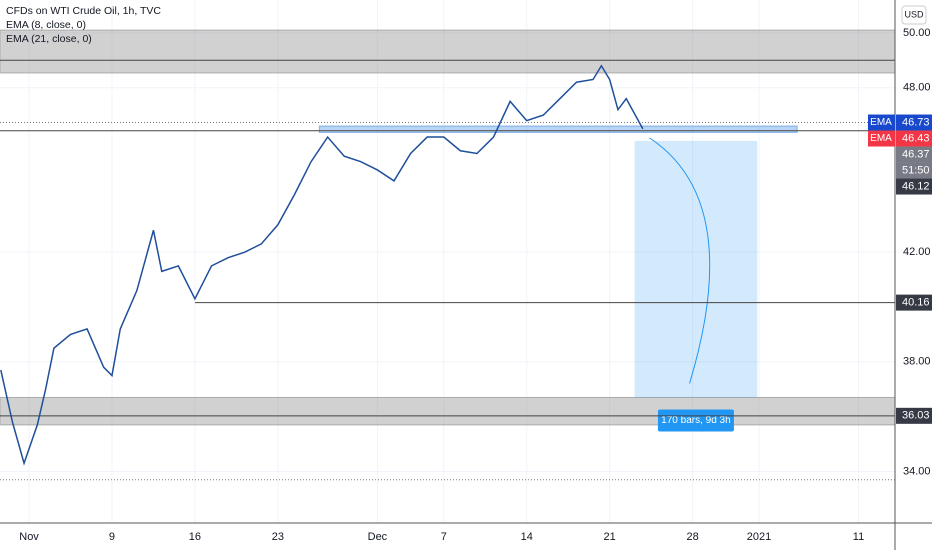 Image resolution: width=932 pixels, height=550 pixels. Describe the element at coordinates (858, 537) in the screenshot. I see `x-tick-label: 11` at that location.